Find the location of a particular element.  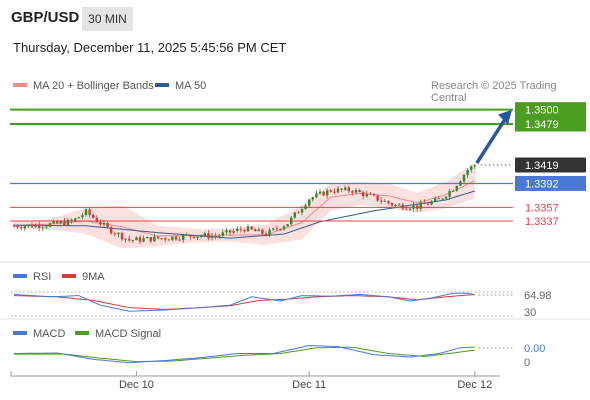

legend-rsi-ma-label: 9MA is located at coordinates (93, 277).